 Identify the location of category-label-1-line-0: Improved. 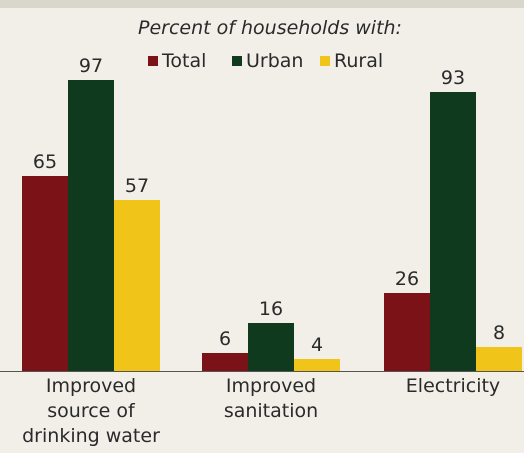
(271, 386).